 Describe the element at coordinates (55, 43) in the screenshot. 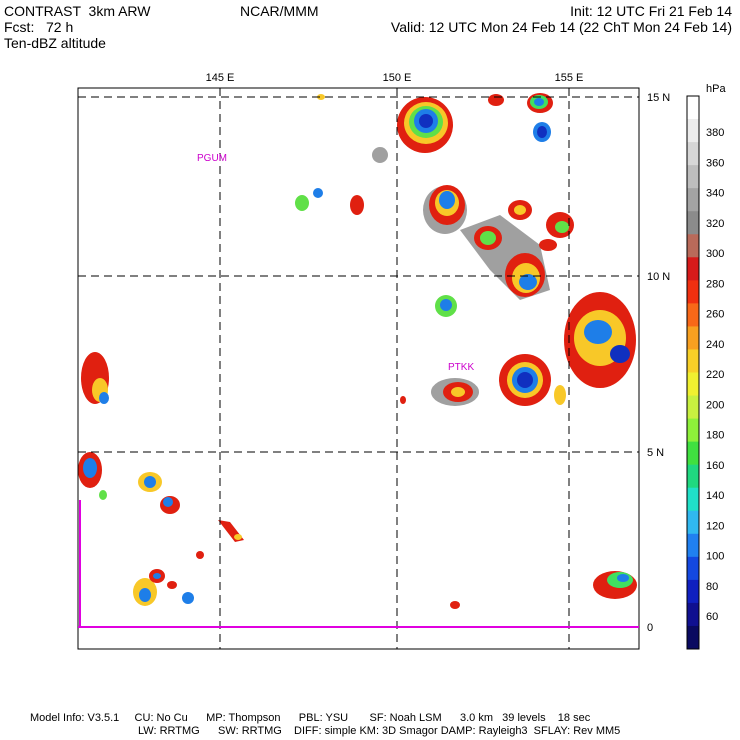

I see `field-name: Ten-dBZ altitude` at that location.